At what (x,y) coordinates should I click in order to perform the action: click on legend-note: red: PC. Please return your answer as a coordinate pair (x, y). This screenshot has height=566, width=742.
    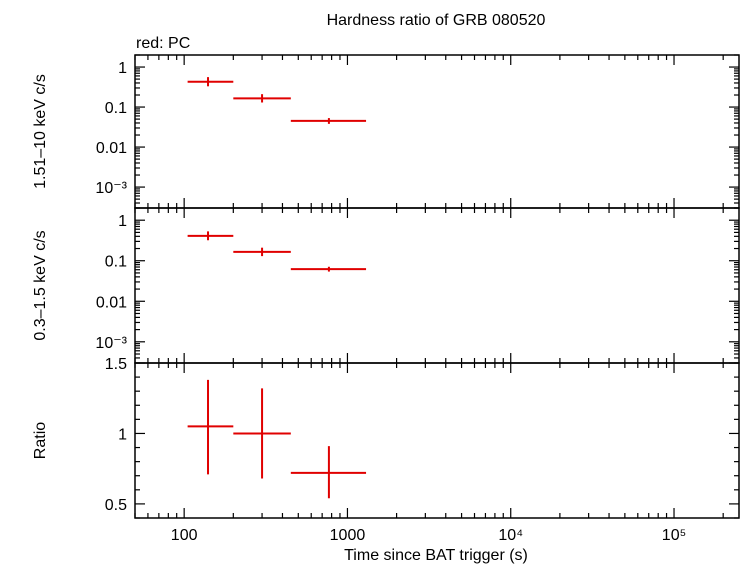
    Looking at the image, I should click on (163, 43).